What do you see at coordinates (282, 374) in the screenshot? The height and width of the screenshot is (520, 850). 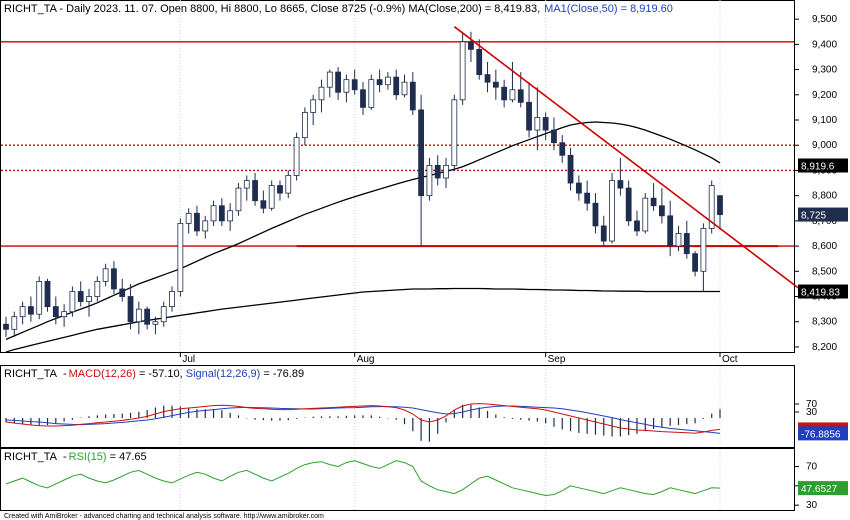 I see `signal-value: = -76.89` at bounding box center [282, 374].